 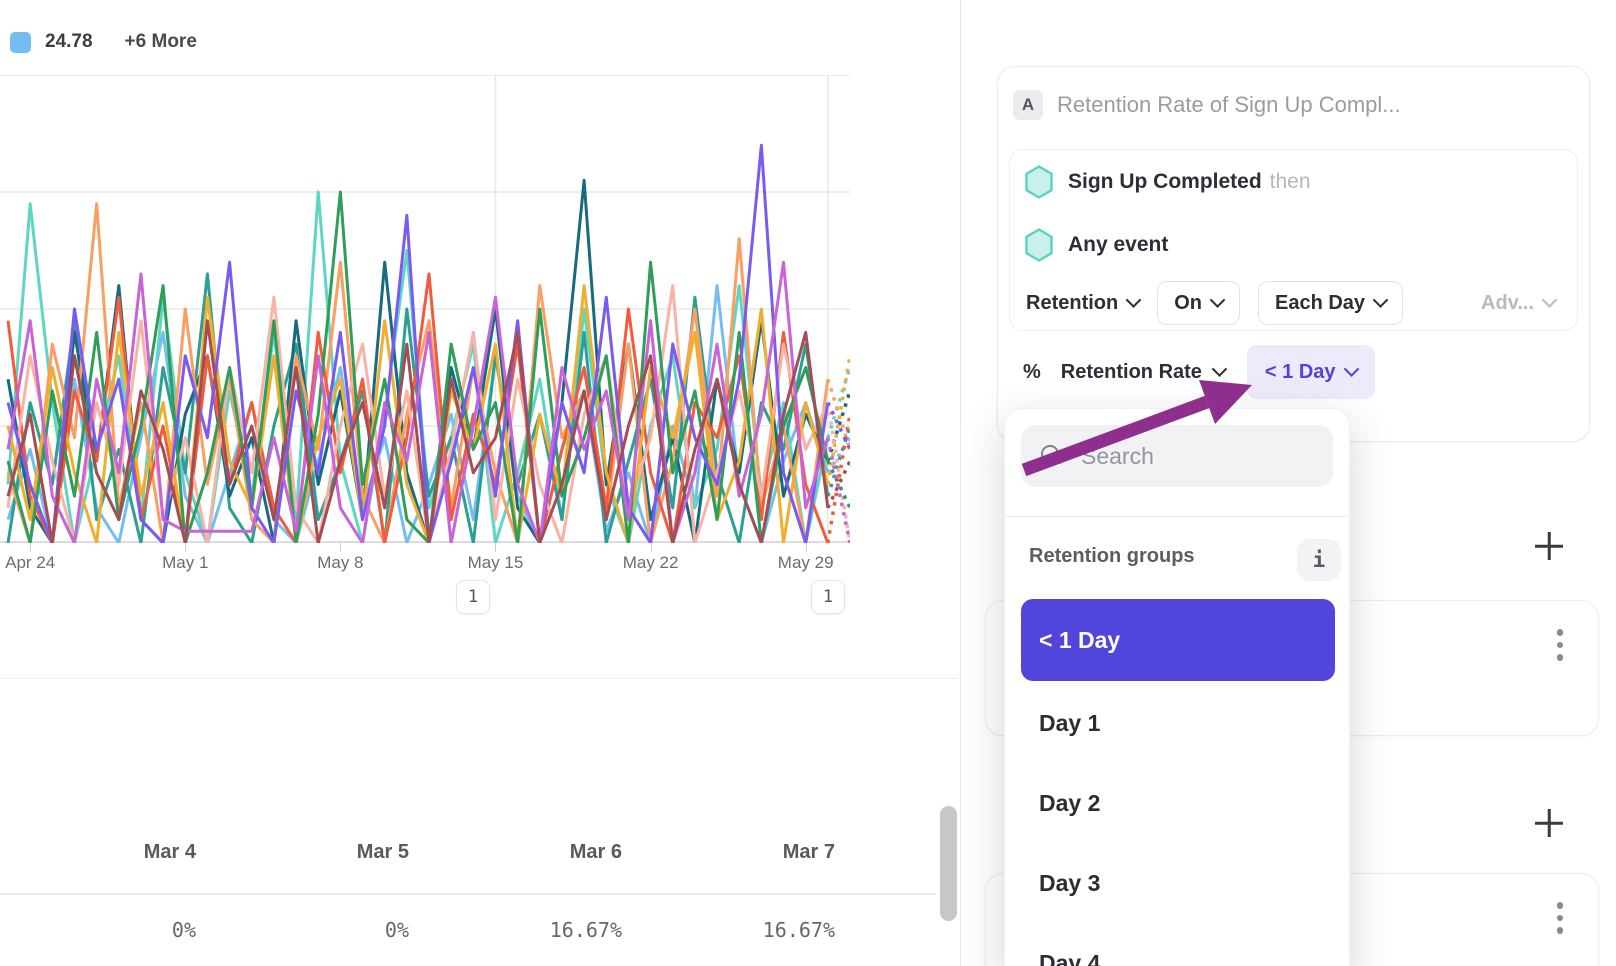 I want to click on pagination-badge-1: 1, so click(x=473, y=597).